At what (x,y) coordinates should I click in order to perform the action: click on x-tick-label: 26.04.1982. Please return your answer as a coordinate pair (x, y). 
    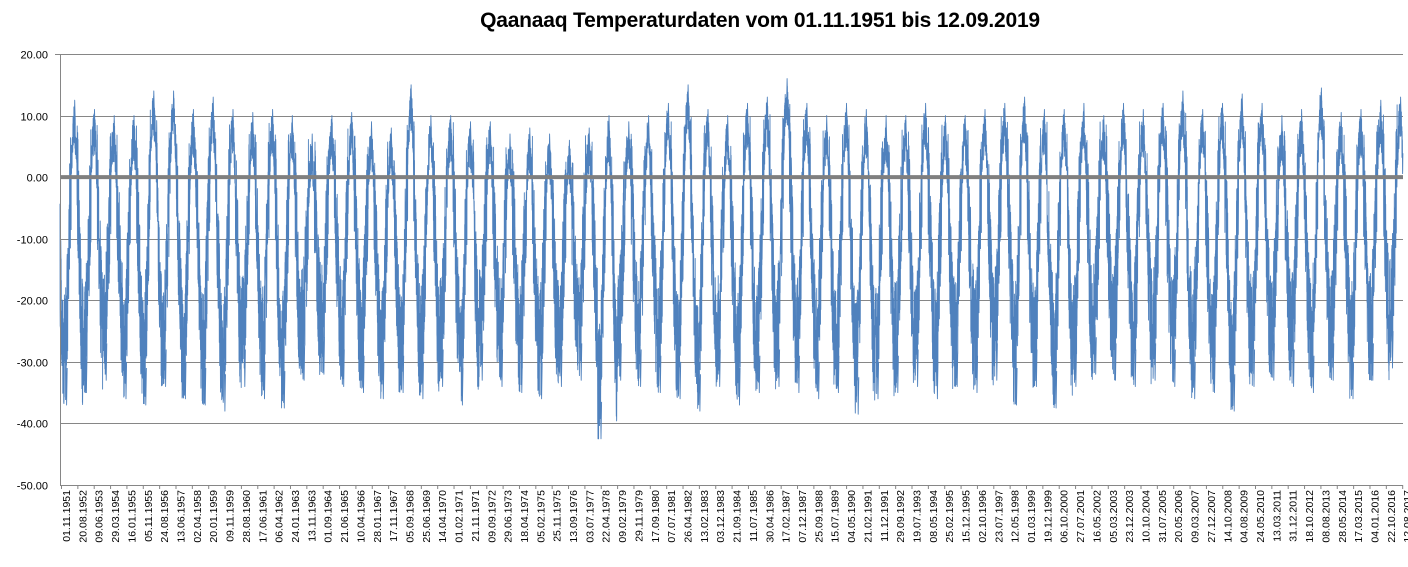
    Looking at the image, I should click on (689, 516).